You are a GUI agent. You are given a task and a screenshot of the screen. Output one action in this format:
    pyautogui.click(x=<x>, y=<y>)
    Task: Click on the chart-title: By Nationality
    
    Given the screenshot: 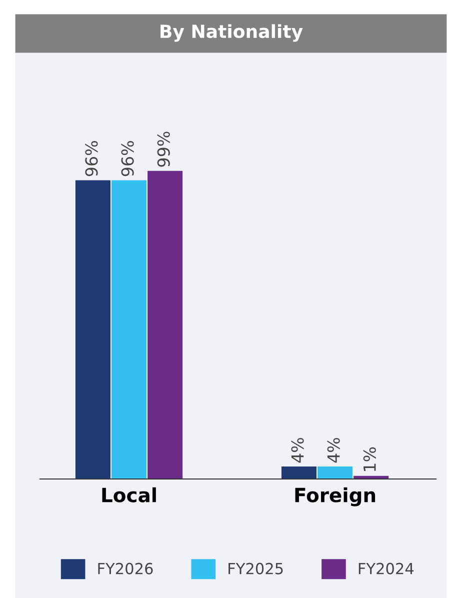 What is the action you would take?
    pyautogui.click(x=231, y=33)
    